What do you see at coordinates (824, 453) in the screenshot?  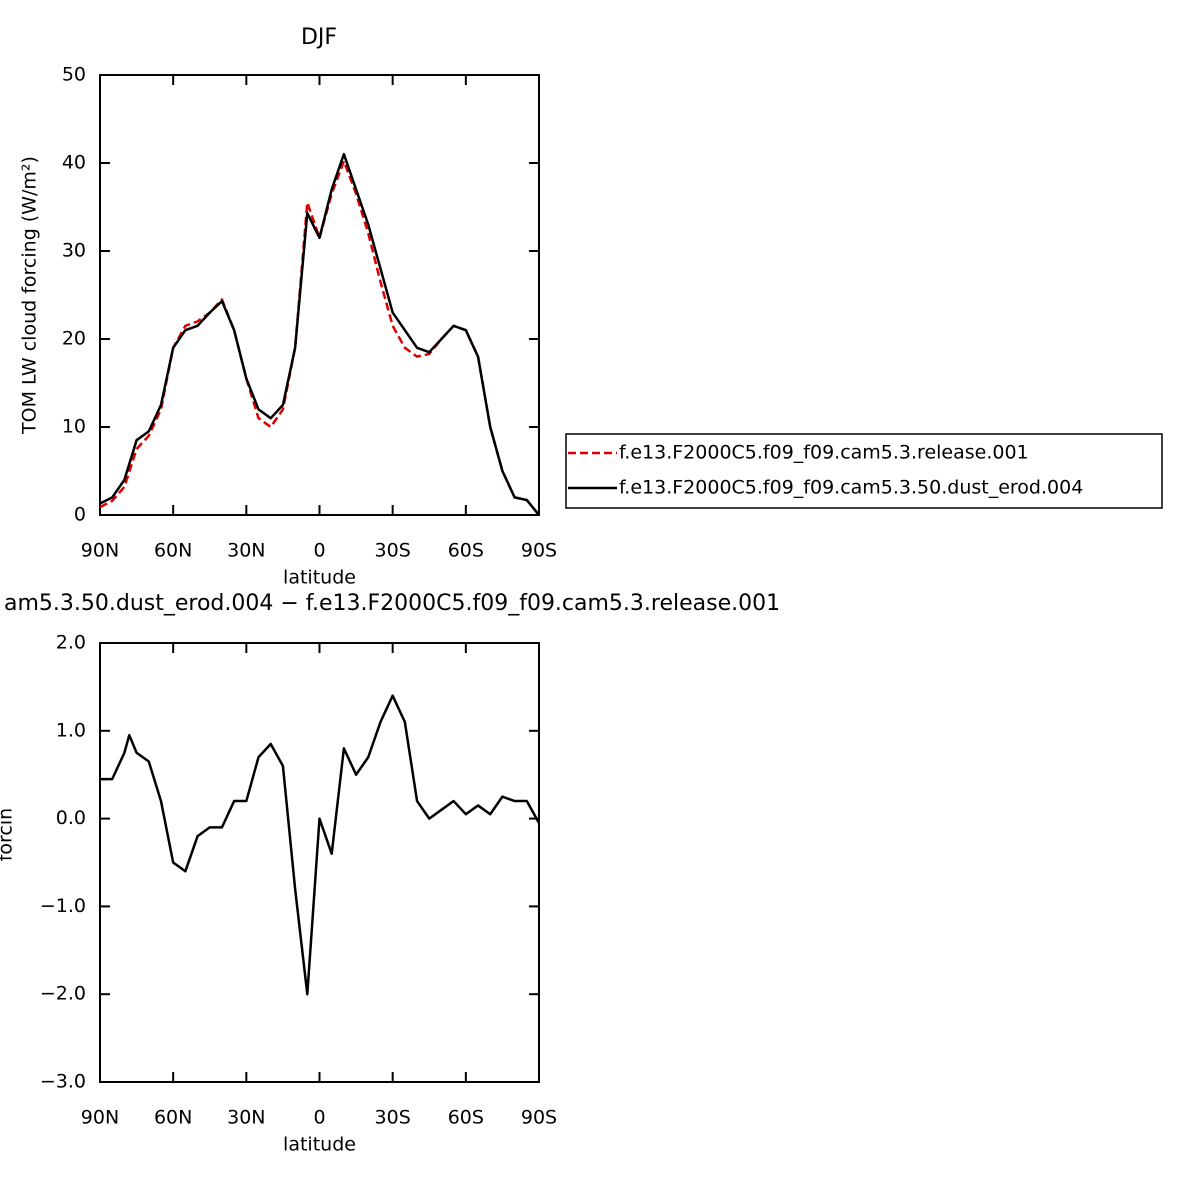 I see `legend-label: f.e13.F2000C5.f09_f09.cam5.3.release.001` at bounding box center [824, 453].